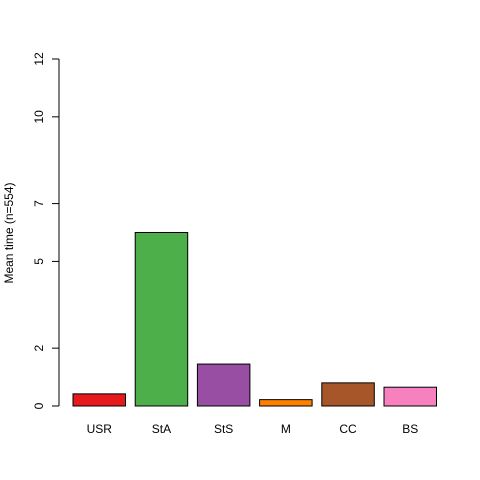 This screenshot has height=480, width=480. I want to click on y-tick-label: 10, so click(39, 117).